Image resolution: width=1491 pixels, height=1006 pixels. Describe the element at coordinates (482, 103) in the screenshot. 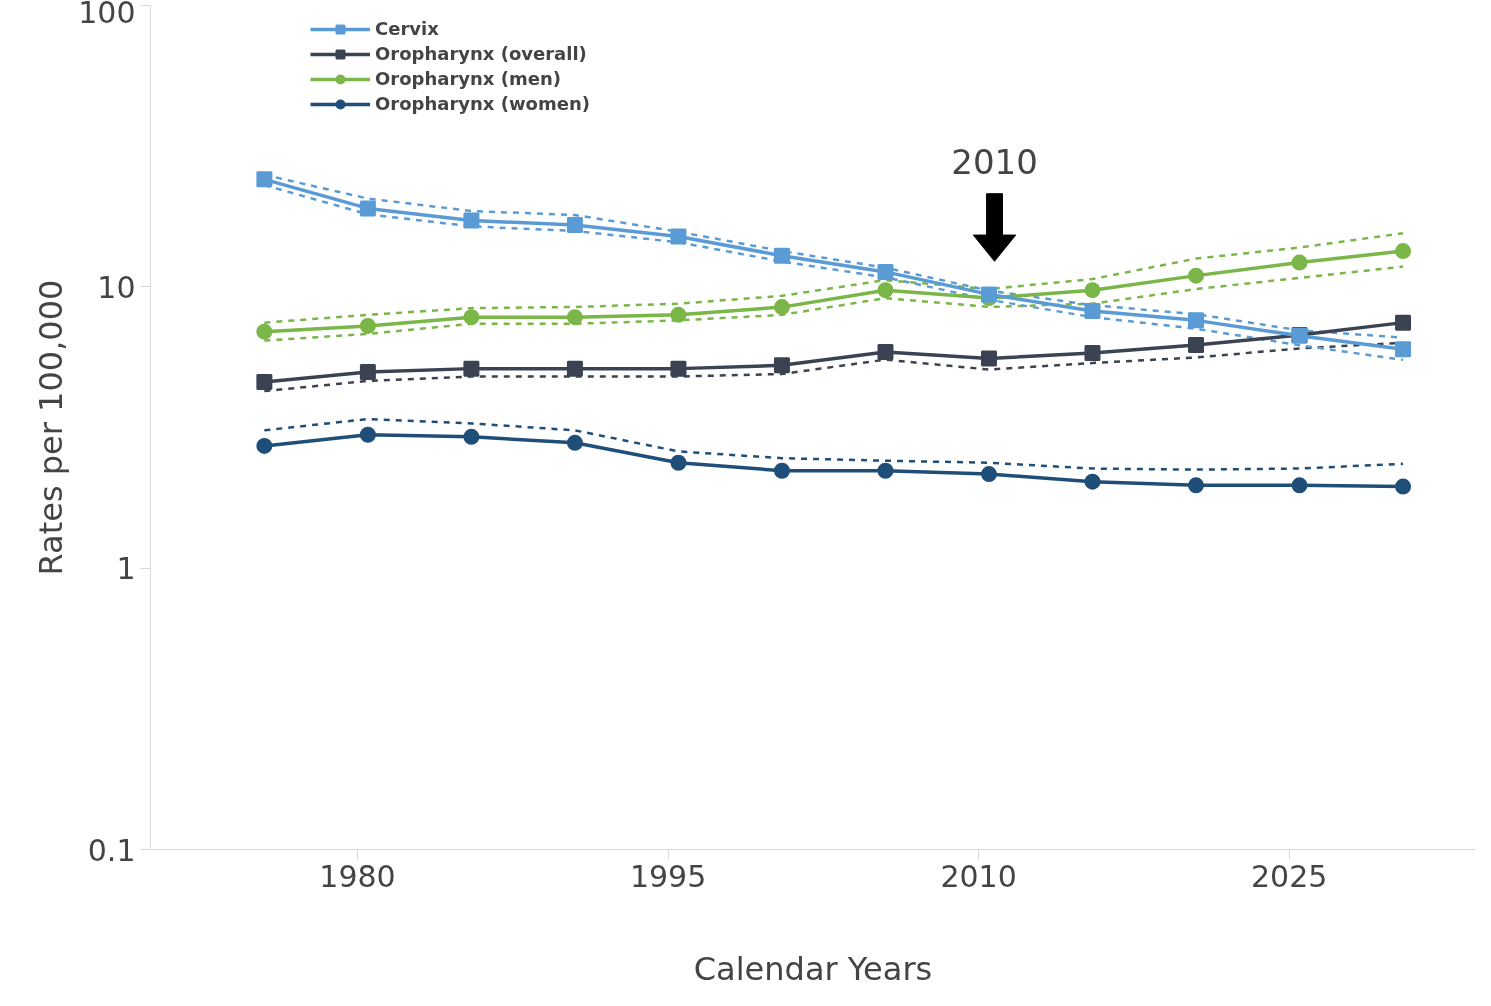

I see `legend-label: Oropharynx (women)` at that location.